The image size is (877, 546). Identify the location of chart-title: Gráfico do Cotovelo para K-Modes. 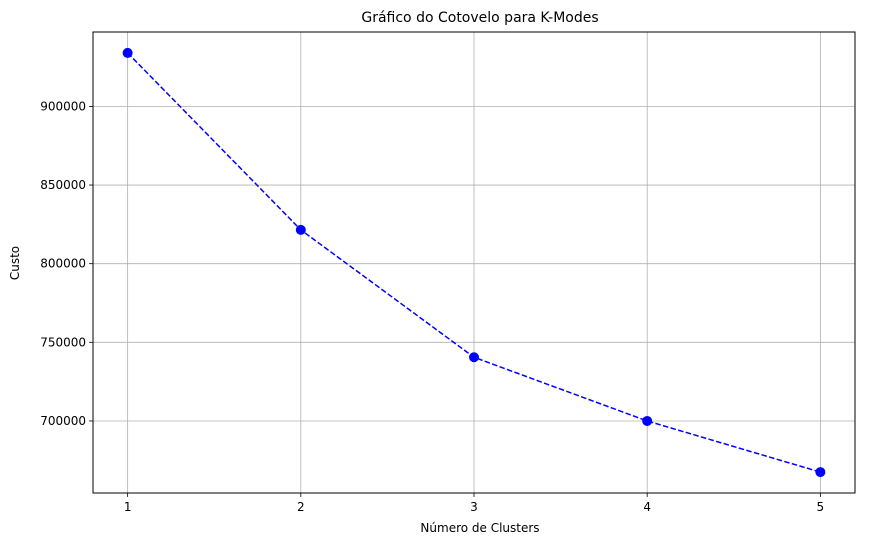
(479, 18).